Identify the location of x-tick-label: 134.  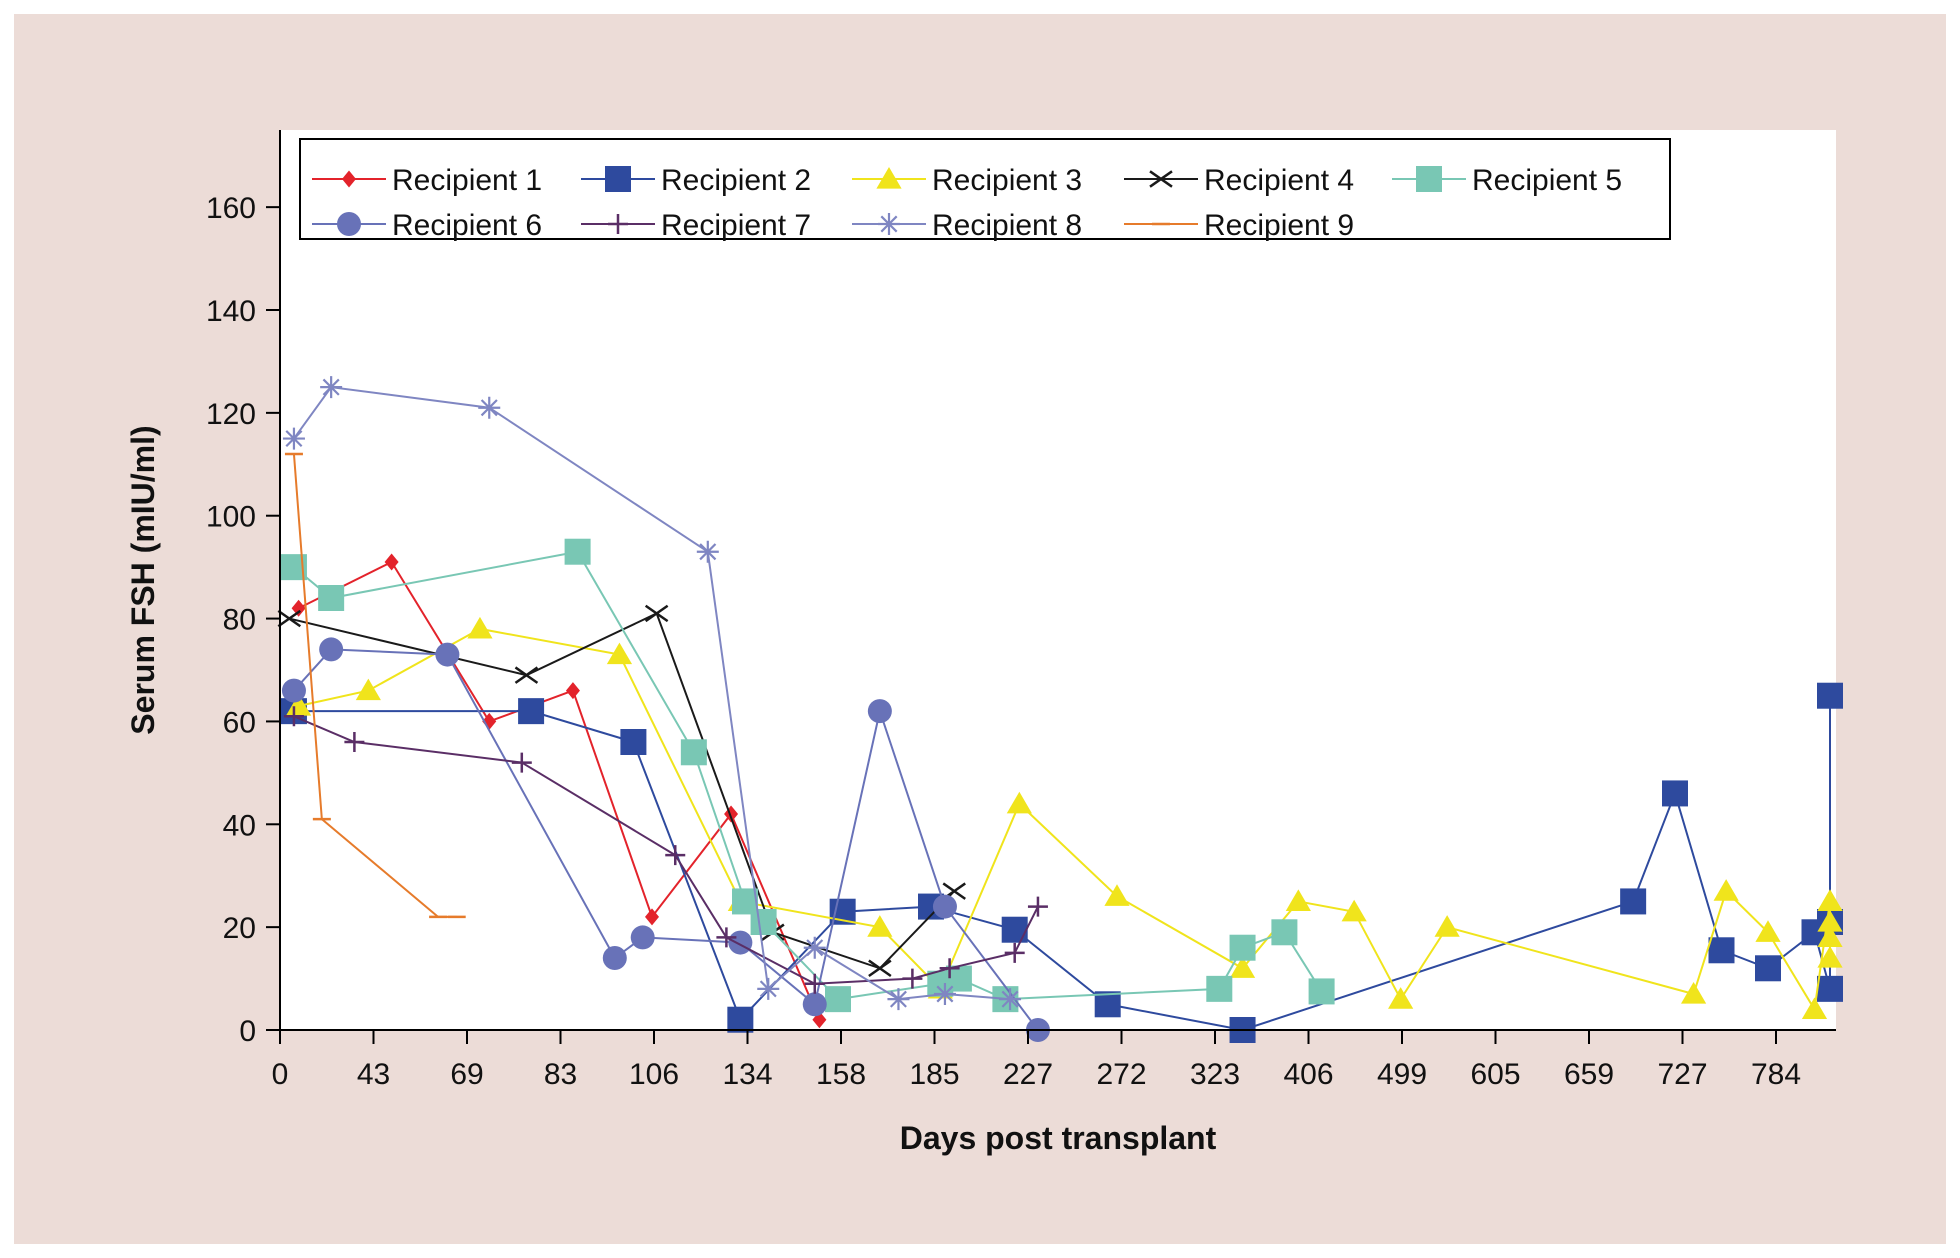
(747, 1074).